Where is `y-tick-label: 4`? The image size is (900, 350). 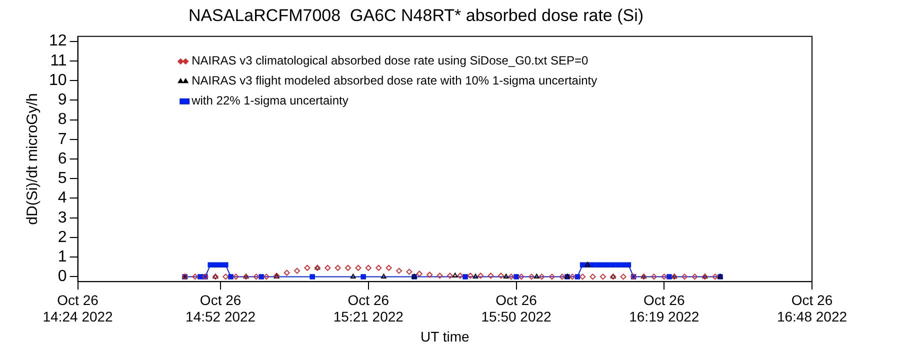
y-tick-label: 4 is located at coordinates (62, 198).